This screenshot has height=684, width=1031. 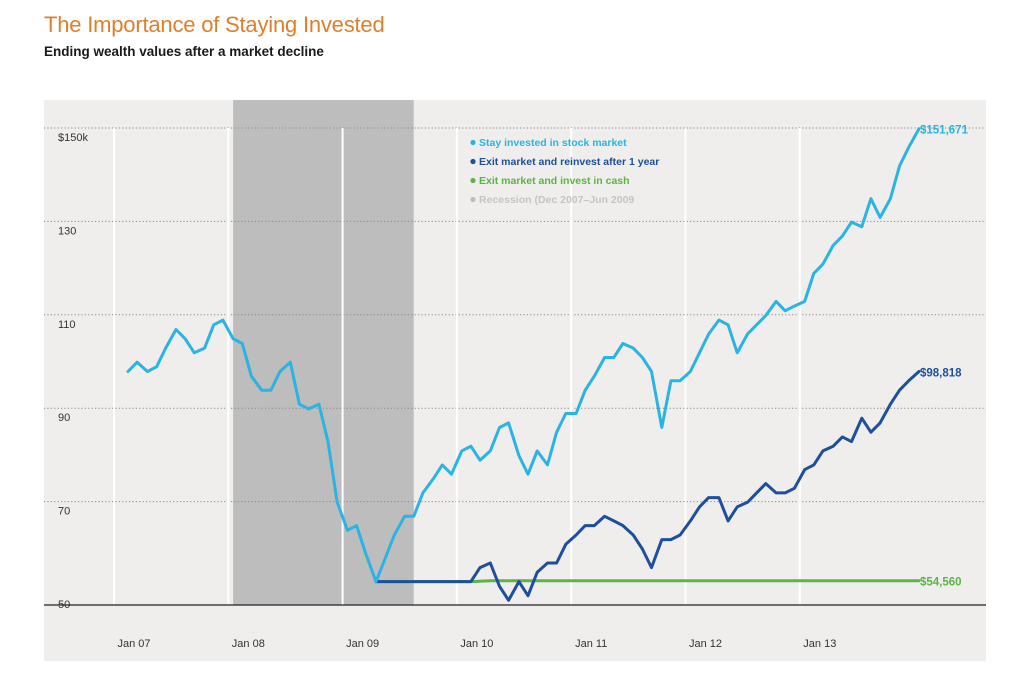 I want to click on end-value-label: $98,818, so click(x=941, y=374).